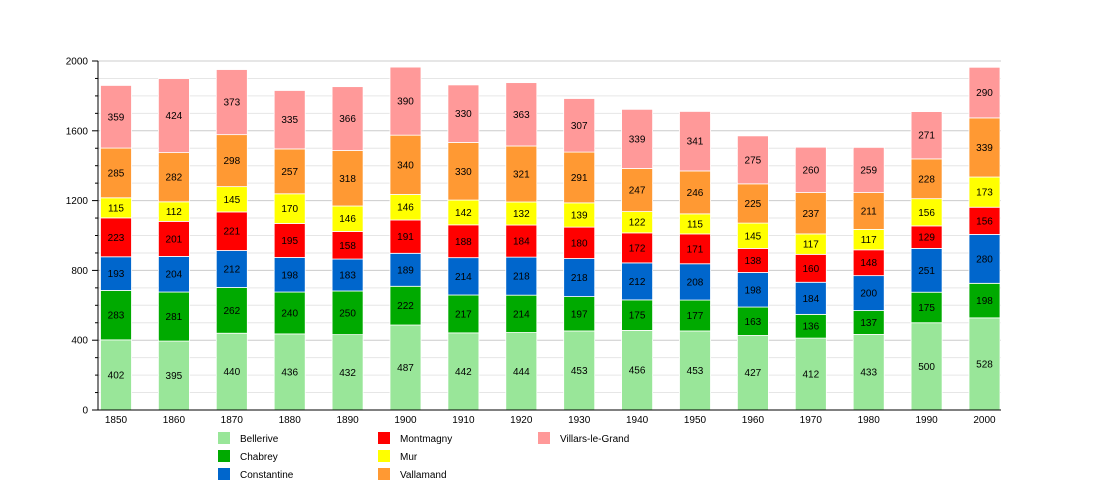  What do you see at coordinates (521, 372) in the screenshot?
I see `data-label: 444` at bounding box center [521, 372].